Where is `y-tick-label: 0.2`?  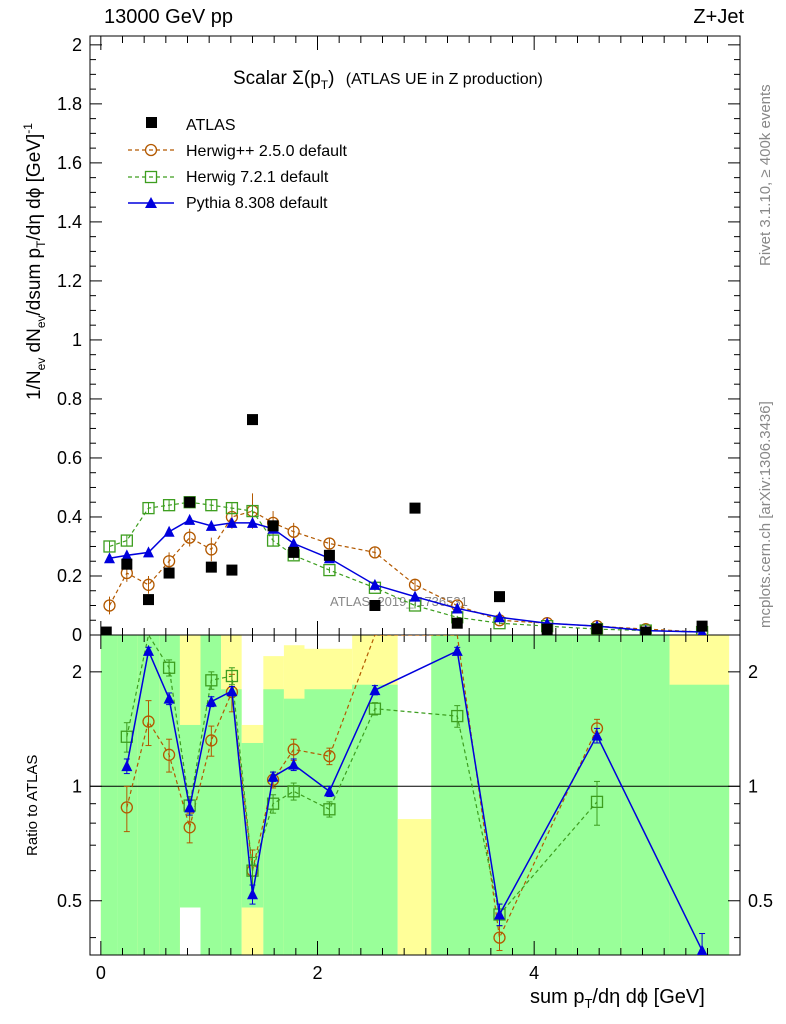 y-tick-label: 0.2 is located at coordinates (69, 576).